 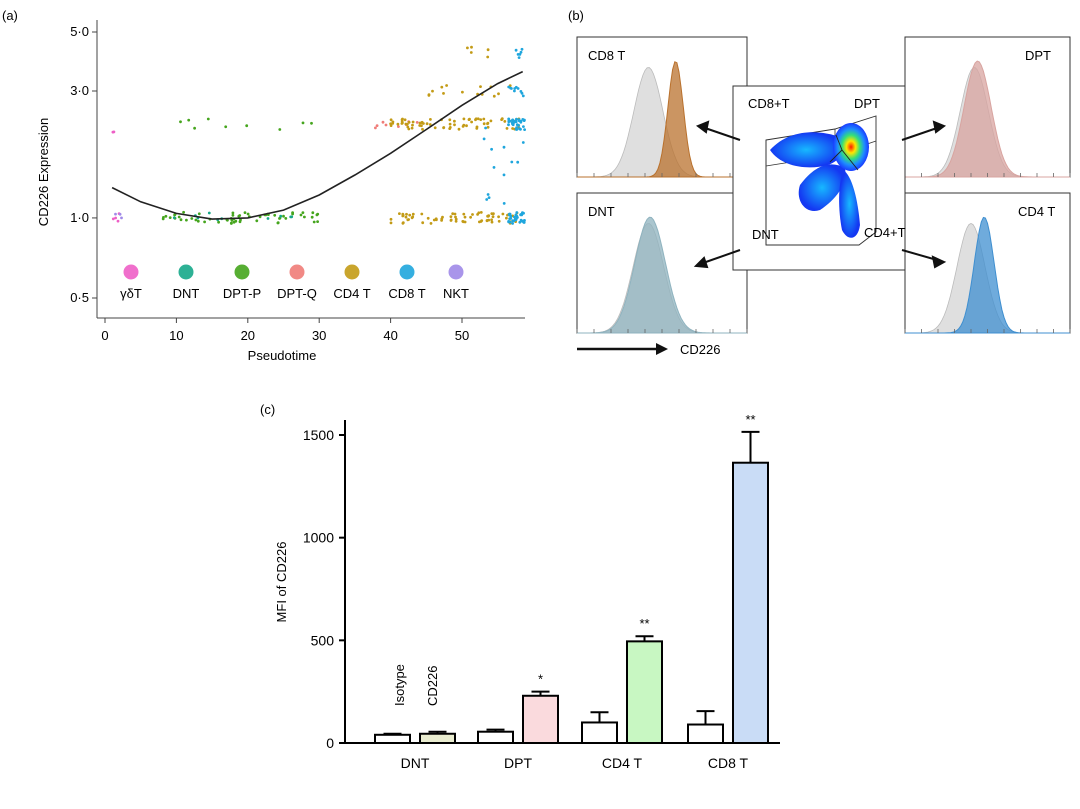 I want to click on category-label: CD4 T, so click(x=622, y=763).